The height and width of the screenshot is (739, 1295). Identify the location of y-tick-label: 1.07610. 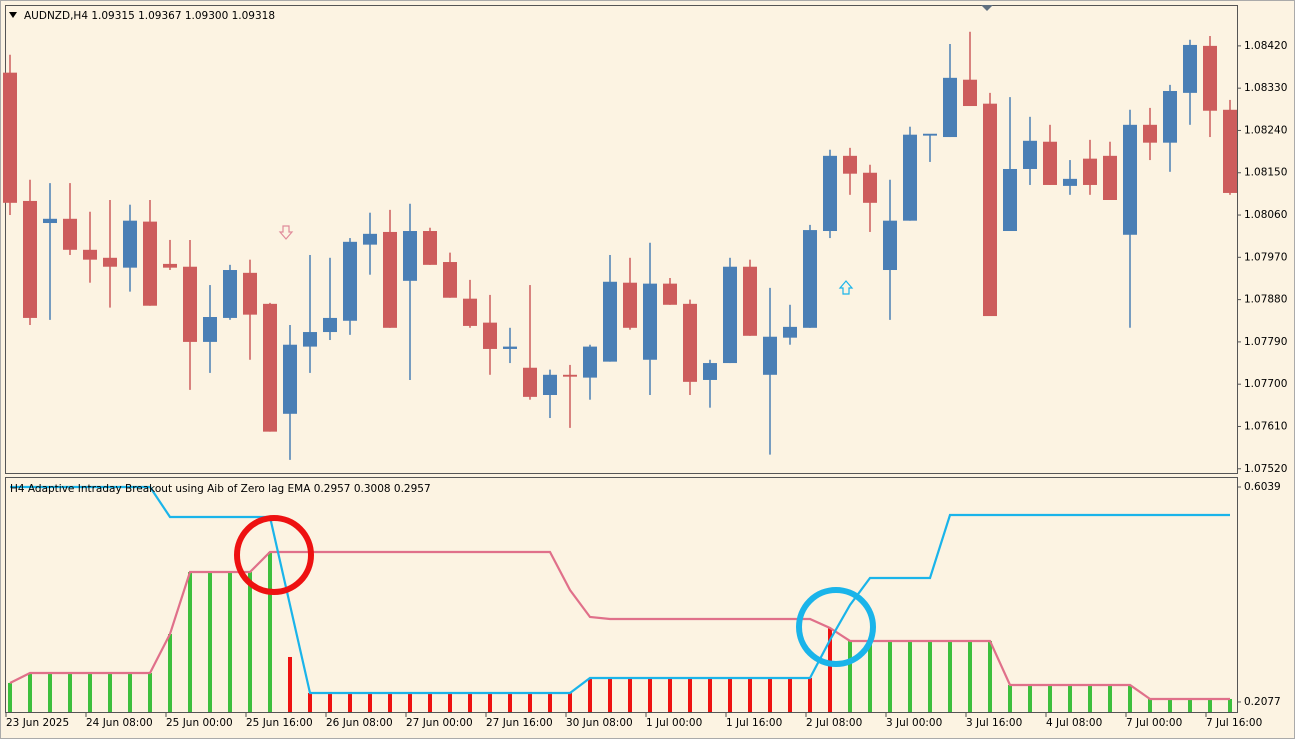
(1265, 426).